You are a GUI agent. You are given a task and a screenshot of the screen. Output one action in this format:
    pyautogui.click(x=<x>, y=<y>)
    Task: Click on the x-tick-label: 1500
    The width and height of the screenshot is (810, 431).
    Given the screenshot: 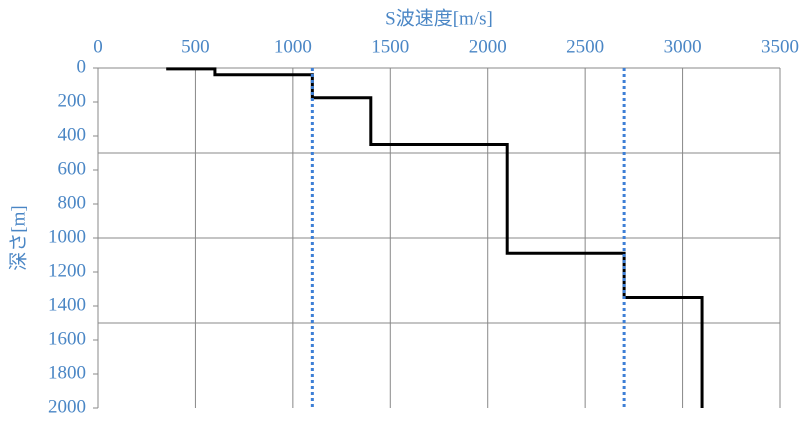 What is the action you would take?
    pyautogui.click(x=390, y=46)
    